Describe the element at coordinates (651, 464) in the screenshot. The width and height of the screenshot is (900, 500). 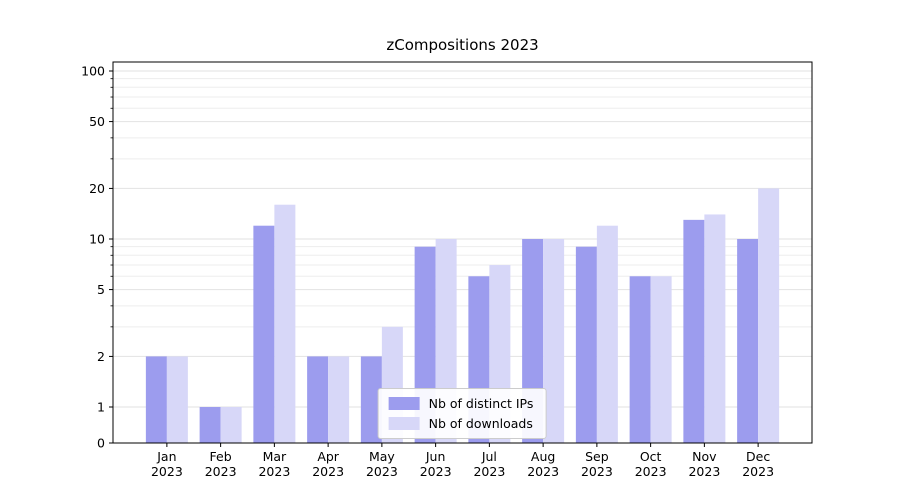
I see `x-tick-label: Oct 2023` at that location.